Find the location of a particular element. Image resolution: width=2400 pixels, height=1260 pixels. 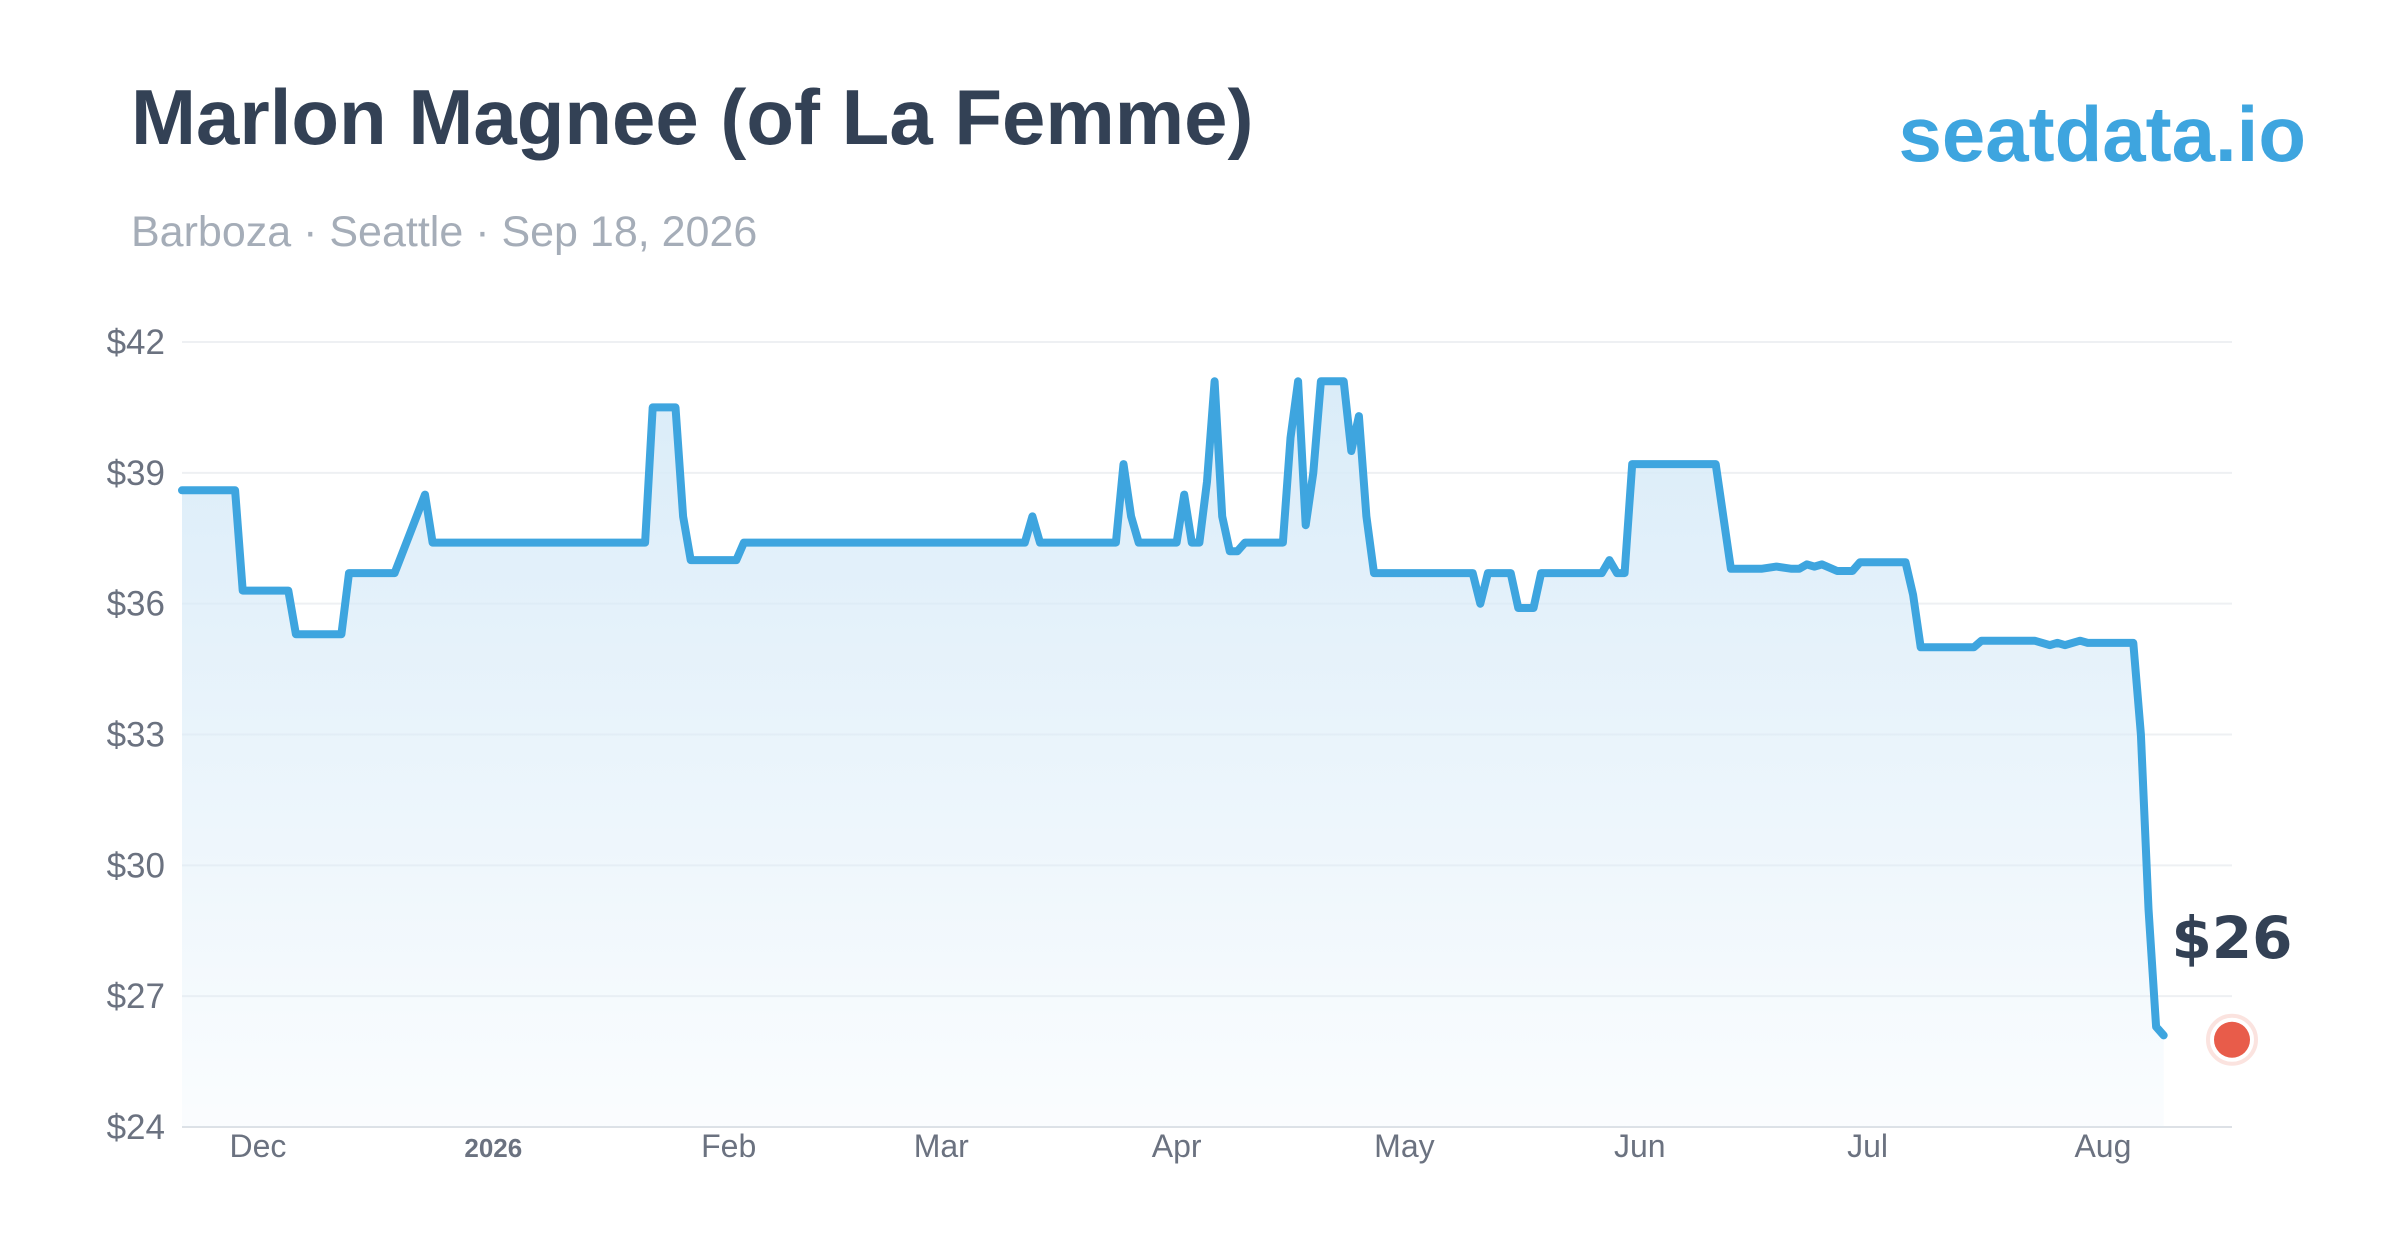

y-tick-label: $36 is located at coordinates (136, 604).